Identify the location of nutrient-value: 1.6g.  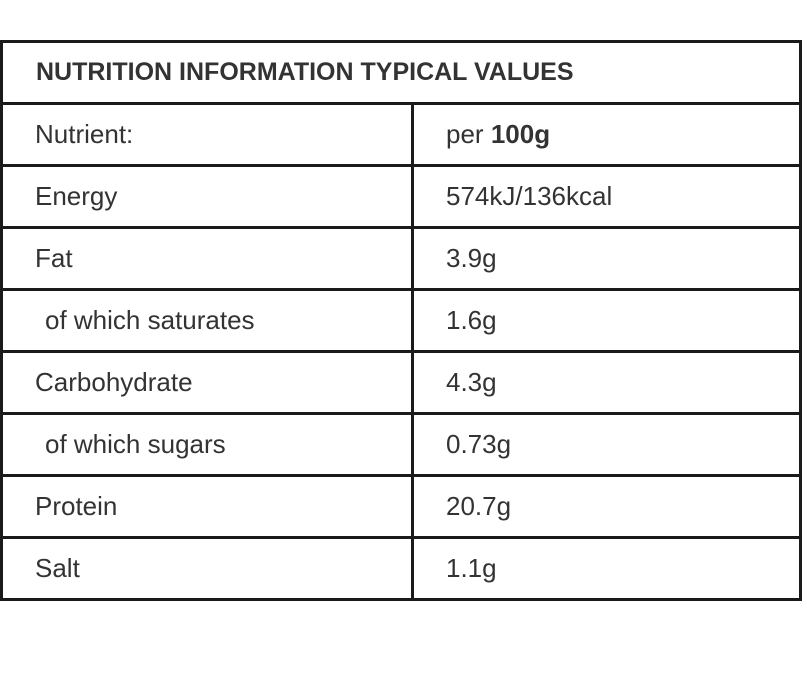
(606, 320).